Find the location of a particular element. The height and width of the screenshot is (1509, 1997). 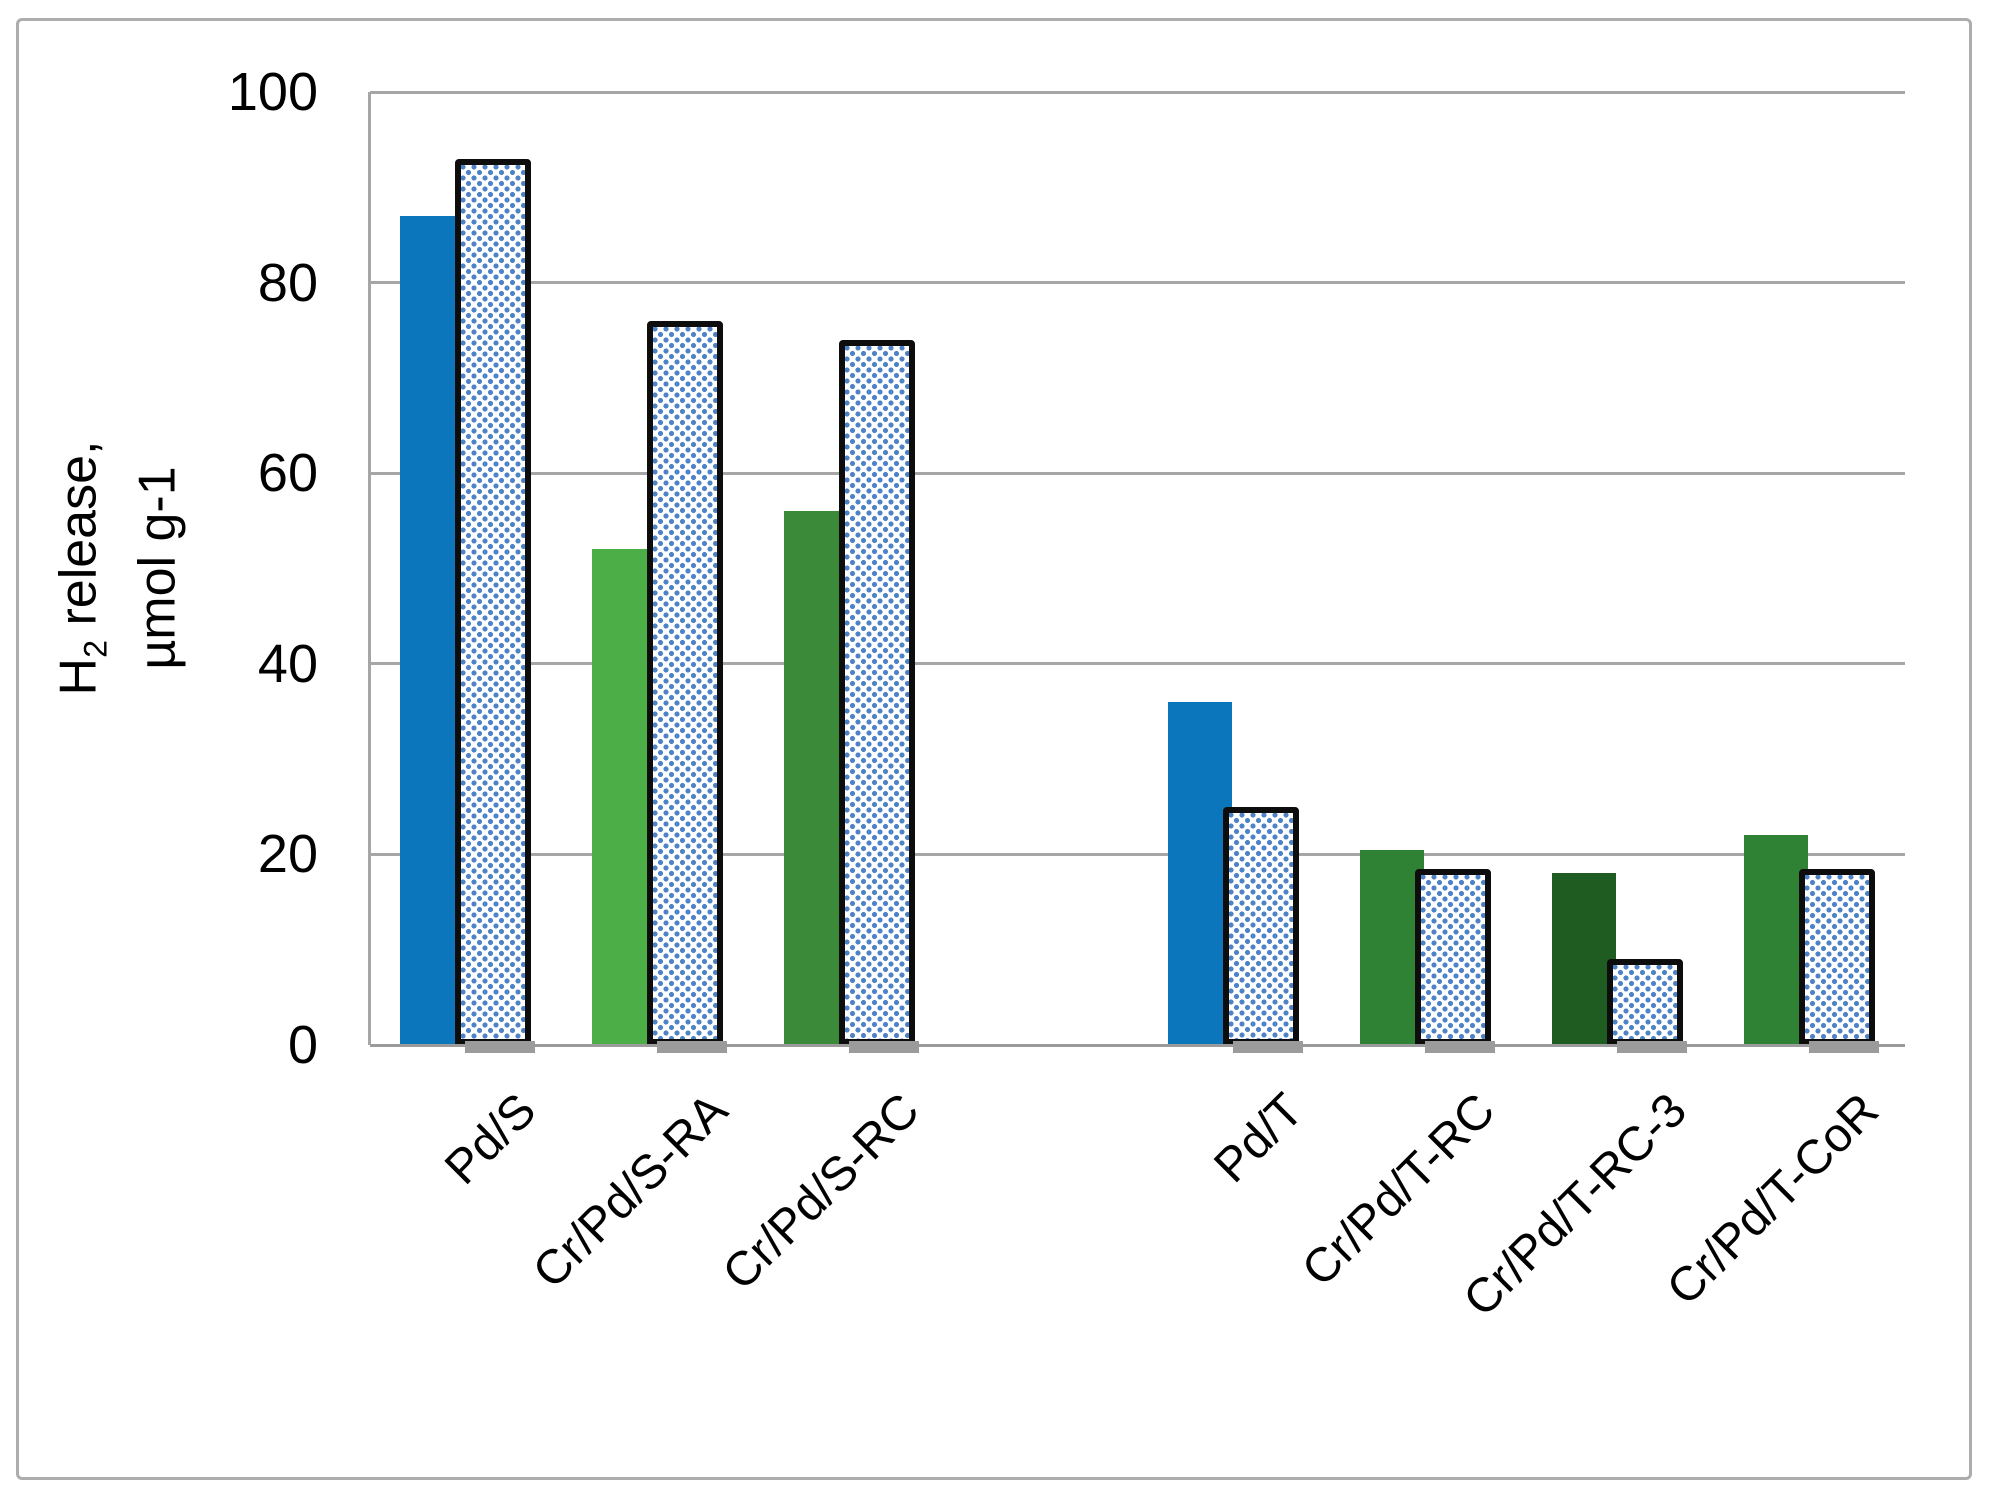

category-slot-Cr/Pd/T-CoR is located at coordinates (1809, 573).